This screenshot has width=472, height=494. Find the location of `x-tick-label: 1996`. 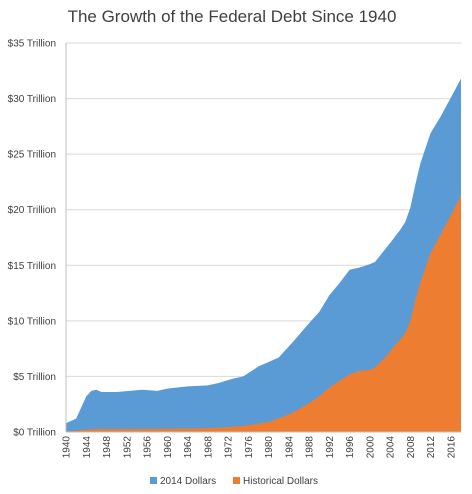

x-tick-label: 1996 is located at coordinates (350, 447).